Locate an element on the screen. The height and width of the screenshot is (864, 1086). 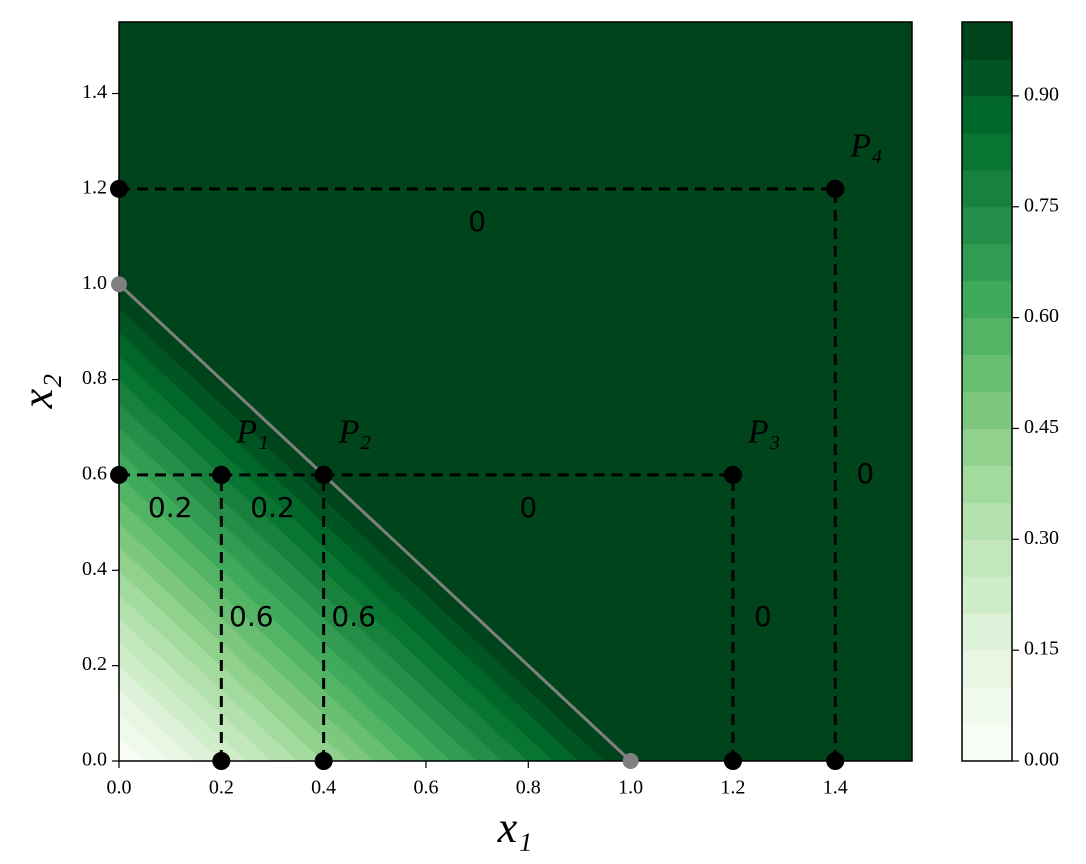
x-tick-label: 0.8 is located at coordinates (528, 788).